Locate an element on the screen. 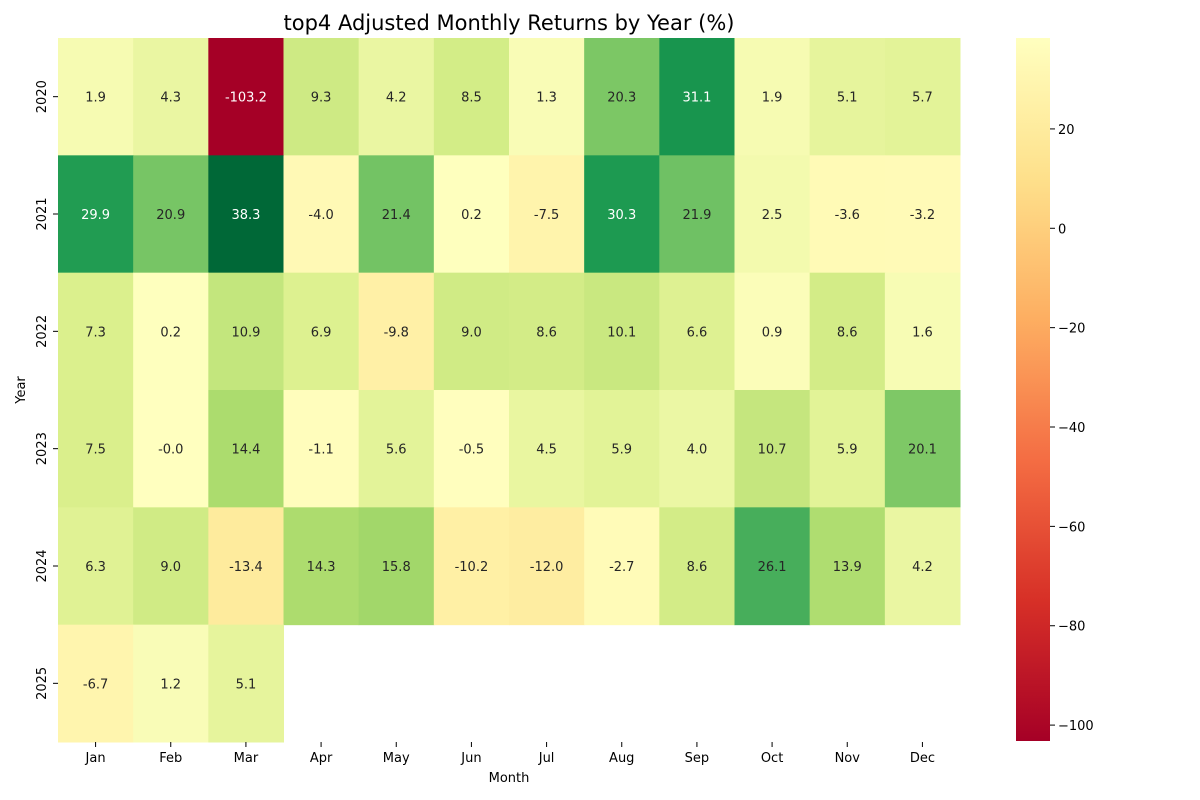 The height and width of the screenshot is (800, 1200). cell-value-label: 5.7 is located at coordinates (922, 98).